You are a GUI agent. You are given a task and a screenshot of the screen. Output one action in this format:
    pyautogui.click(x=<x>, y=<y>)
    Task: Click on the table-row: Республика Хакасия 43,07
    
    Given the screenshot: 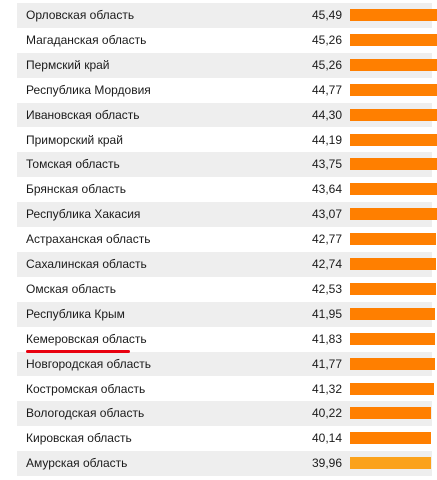 What is the action you would take?
    pyautogui.click(x=227, y=215)
    